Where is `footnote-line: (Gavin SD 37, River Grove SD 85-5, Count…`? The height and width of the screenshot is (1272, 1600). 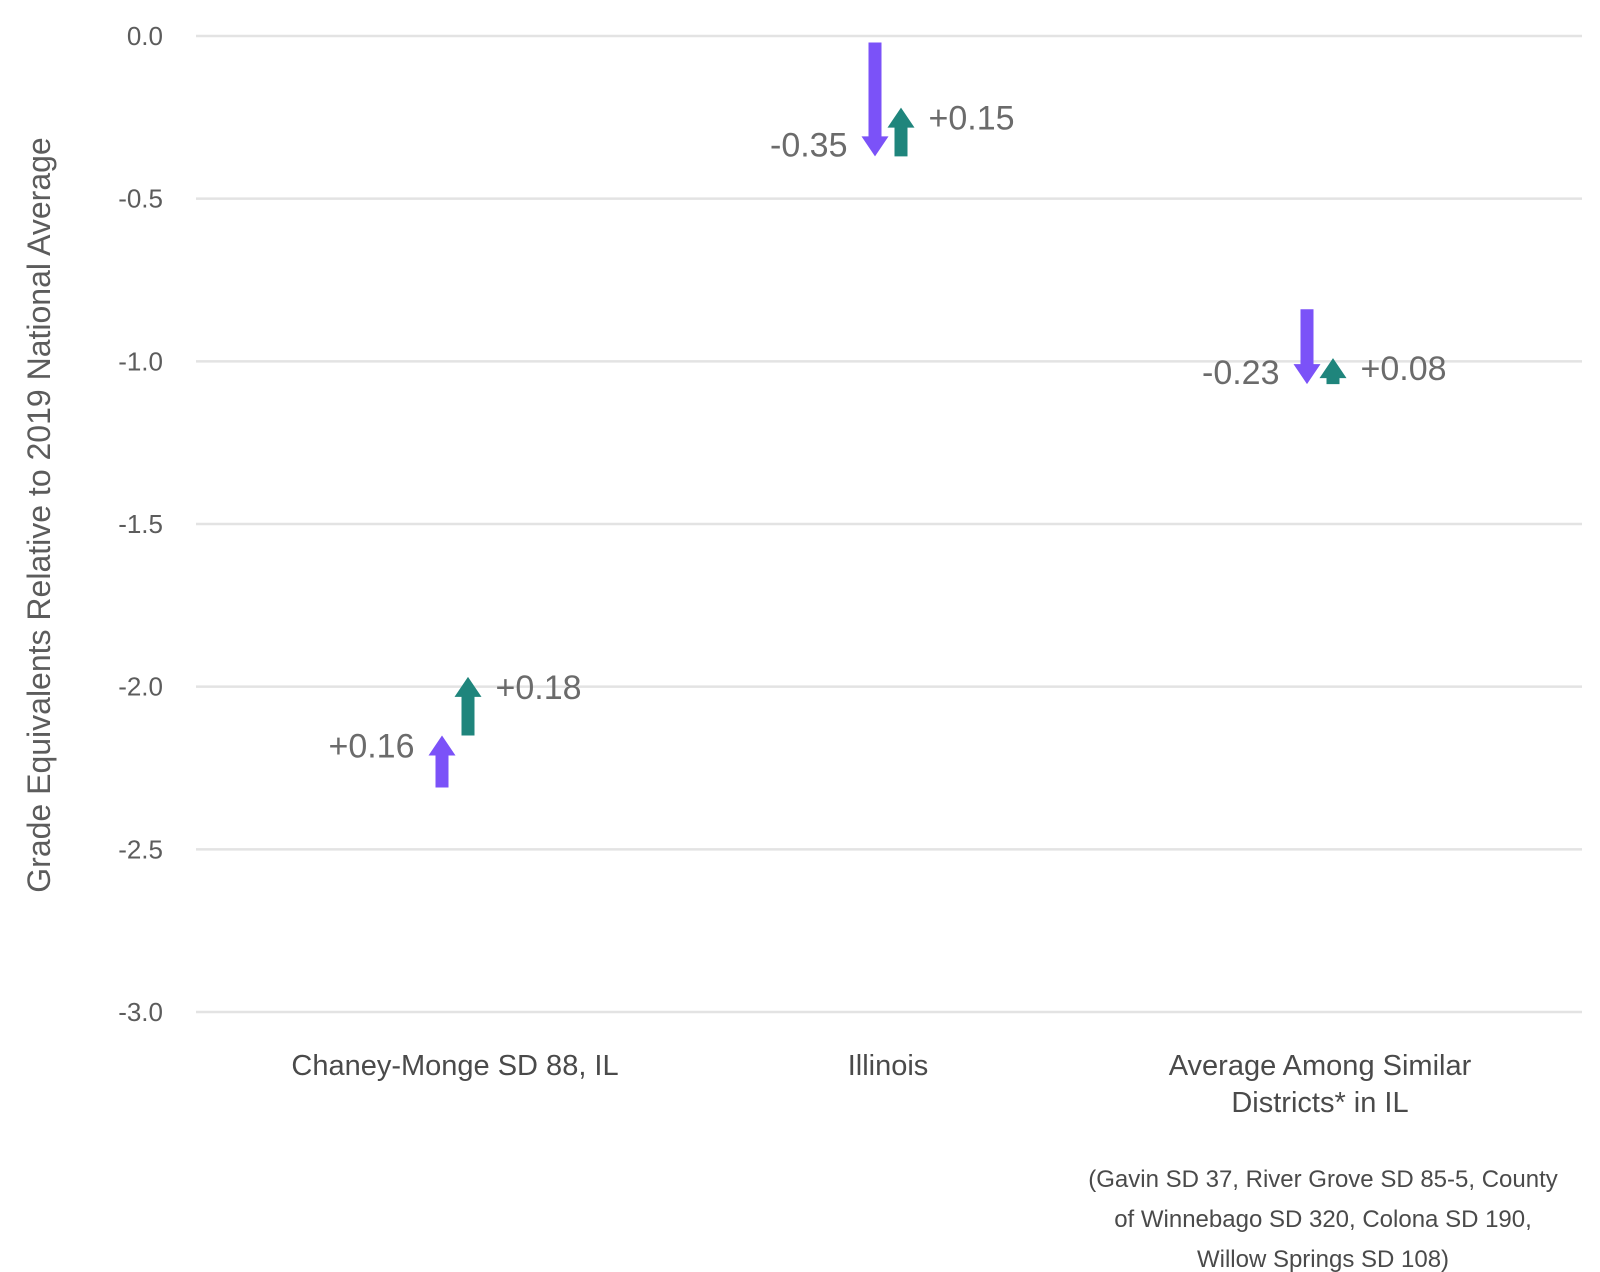 footnote-line: (Gavin SD 37, River Grove SD 85-5, Count… is located at coordinates (1323, 1179).